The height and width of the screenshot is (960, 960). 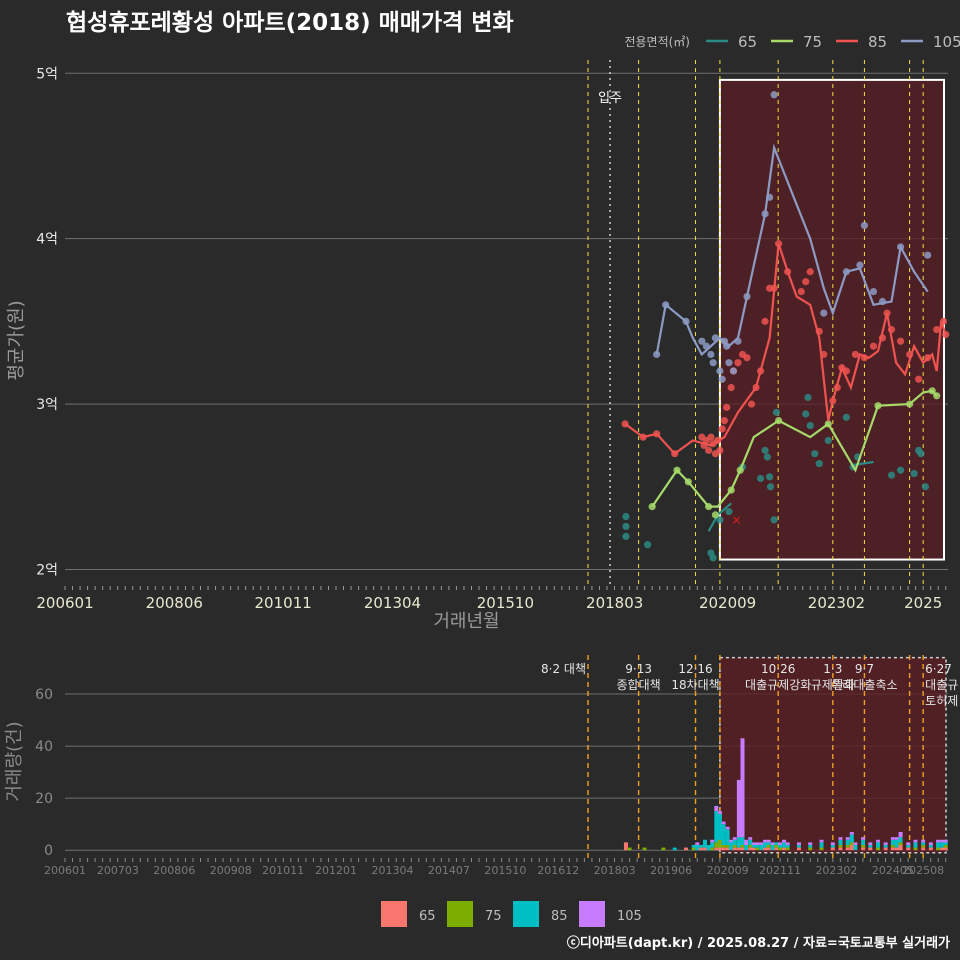 What do you see at coordinates (780, 870) in the screenshot?
I see `x-tick-label: 202111` at bounding box center [780, 870].